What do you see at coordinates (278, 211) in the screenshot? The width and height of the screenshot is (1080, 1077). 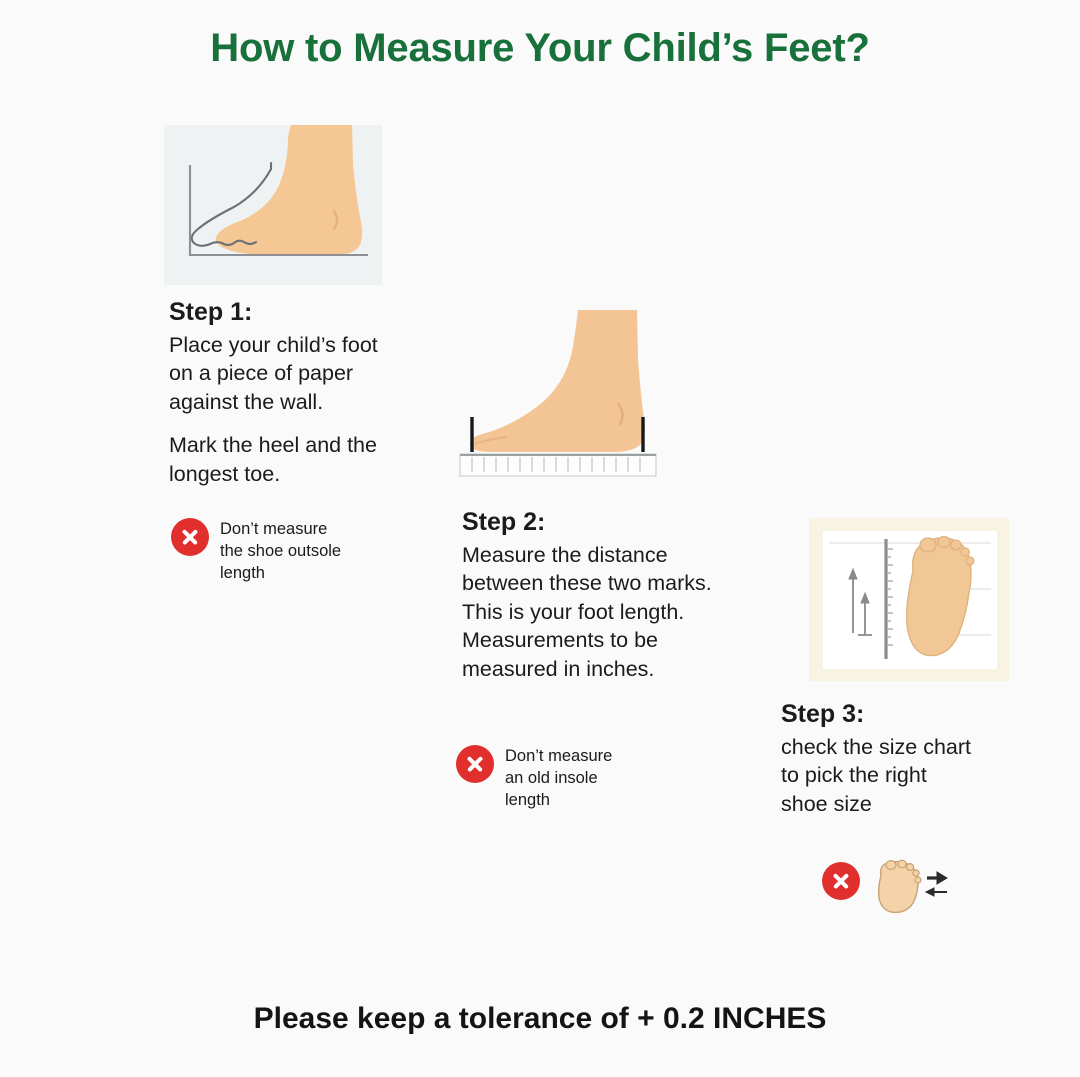 I see `wall-floor-guide-lines` at bounding box center [278, 211].